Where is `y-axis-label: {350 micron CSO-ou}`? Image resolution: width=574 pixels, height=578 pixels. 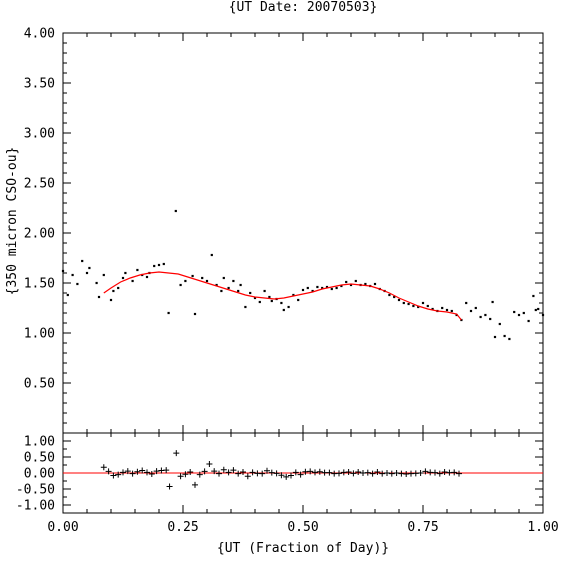
y-axis-label: {350 micron CSO-ou} is located at coordinates (12, 221).